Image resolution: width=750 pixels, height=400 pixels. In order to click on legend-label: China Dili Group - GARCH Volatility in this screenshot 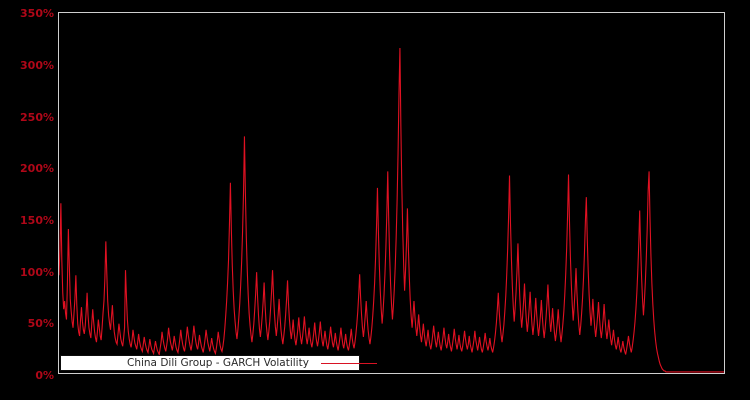, I will do `click(218, 363)`.